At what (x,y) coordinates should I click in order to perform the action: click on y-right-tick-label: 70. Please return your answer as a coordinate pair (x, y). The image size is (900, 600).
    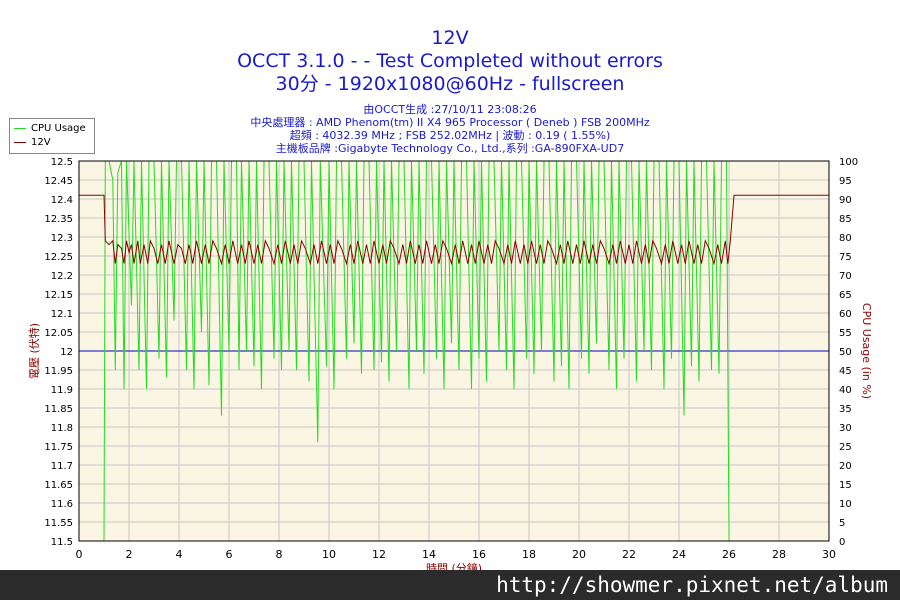
    Looking at the image, I should click on (845, 276).